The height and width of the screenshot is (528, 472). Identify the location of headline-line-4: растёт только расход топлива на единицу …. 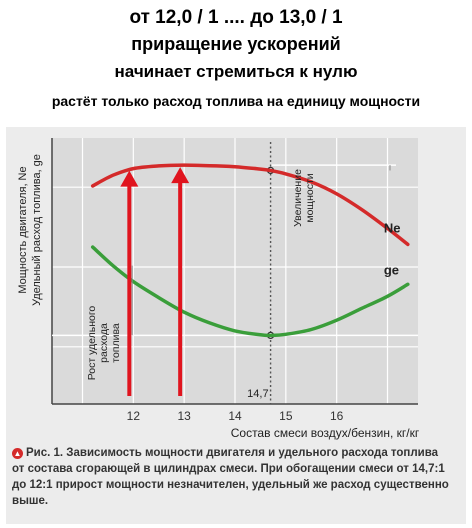
(236, 101).